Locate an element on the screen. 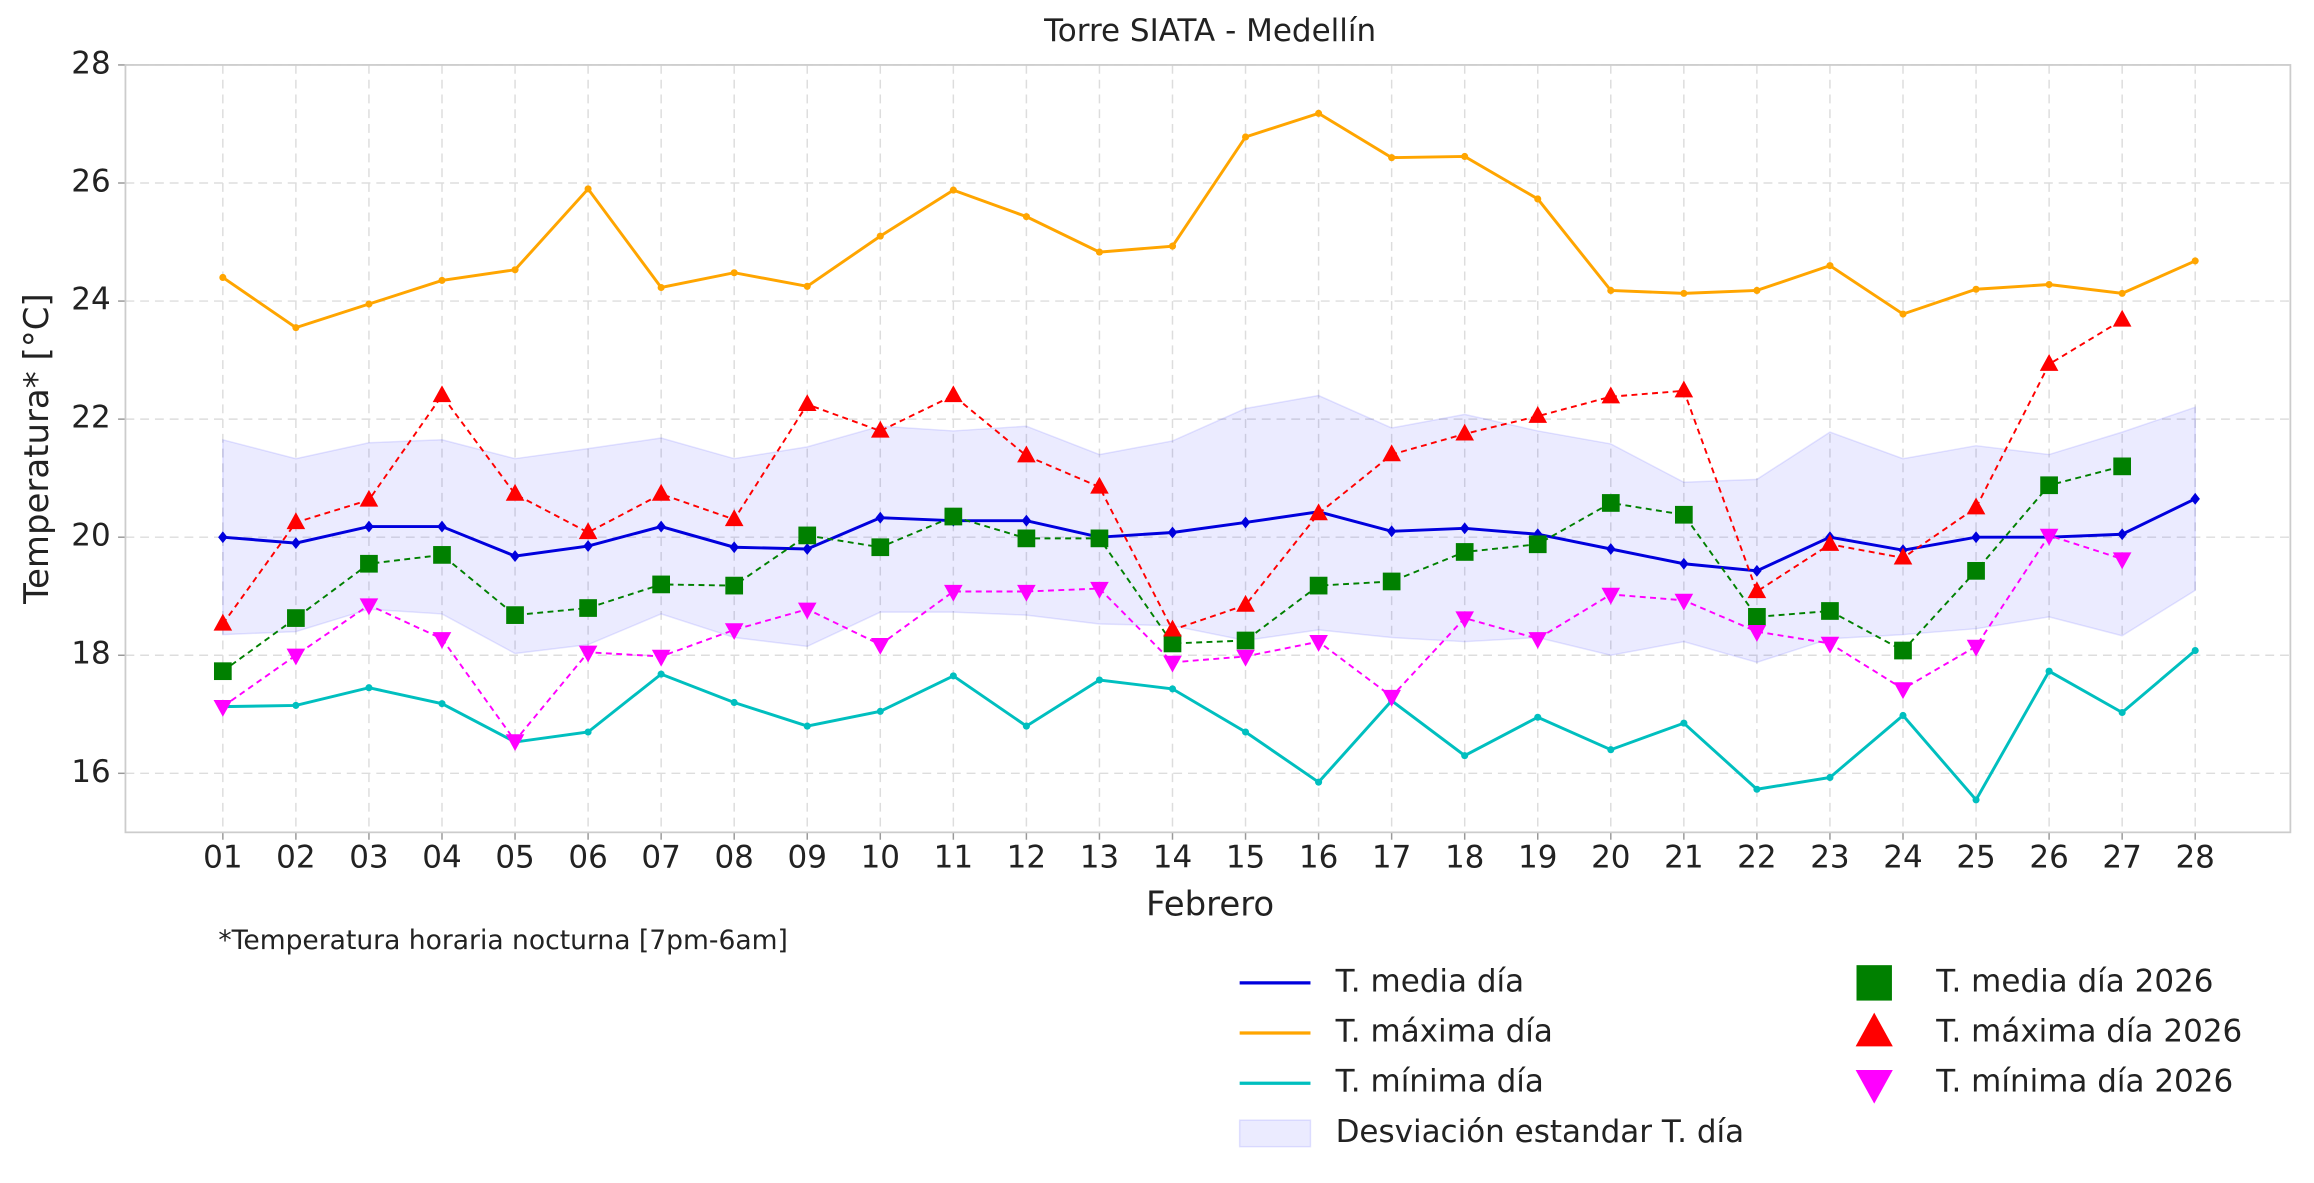  footnote: *Temperatura horaria nocturna [7pm-6am] is located at coordinates (502, 940).